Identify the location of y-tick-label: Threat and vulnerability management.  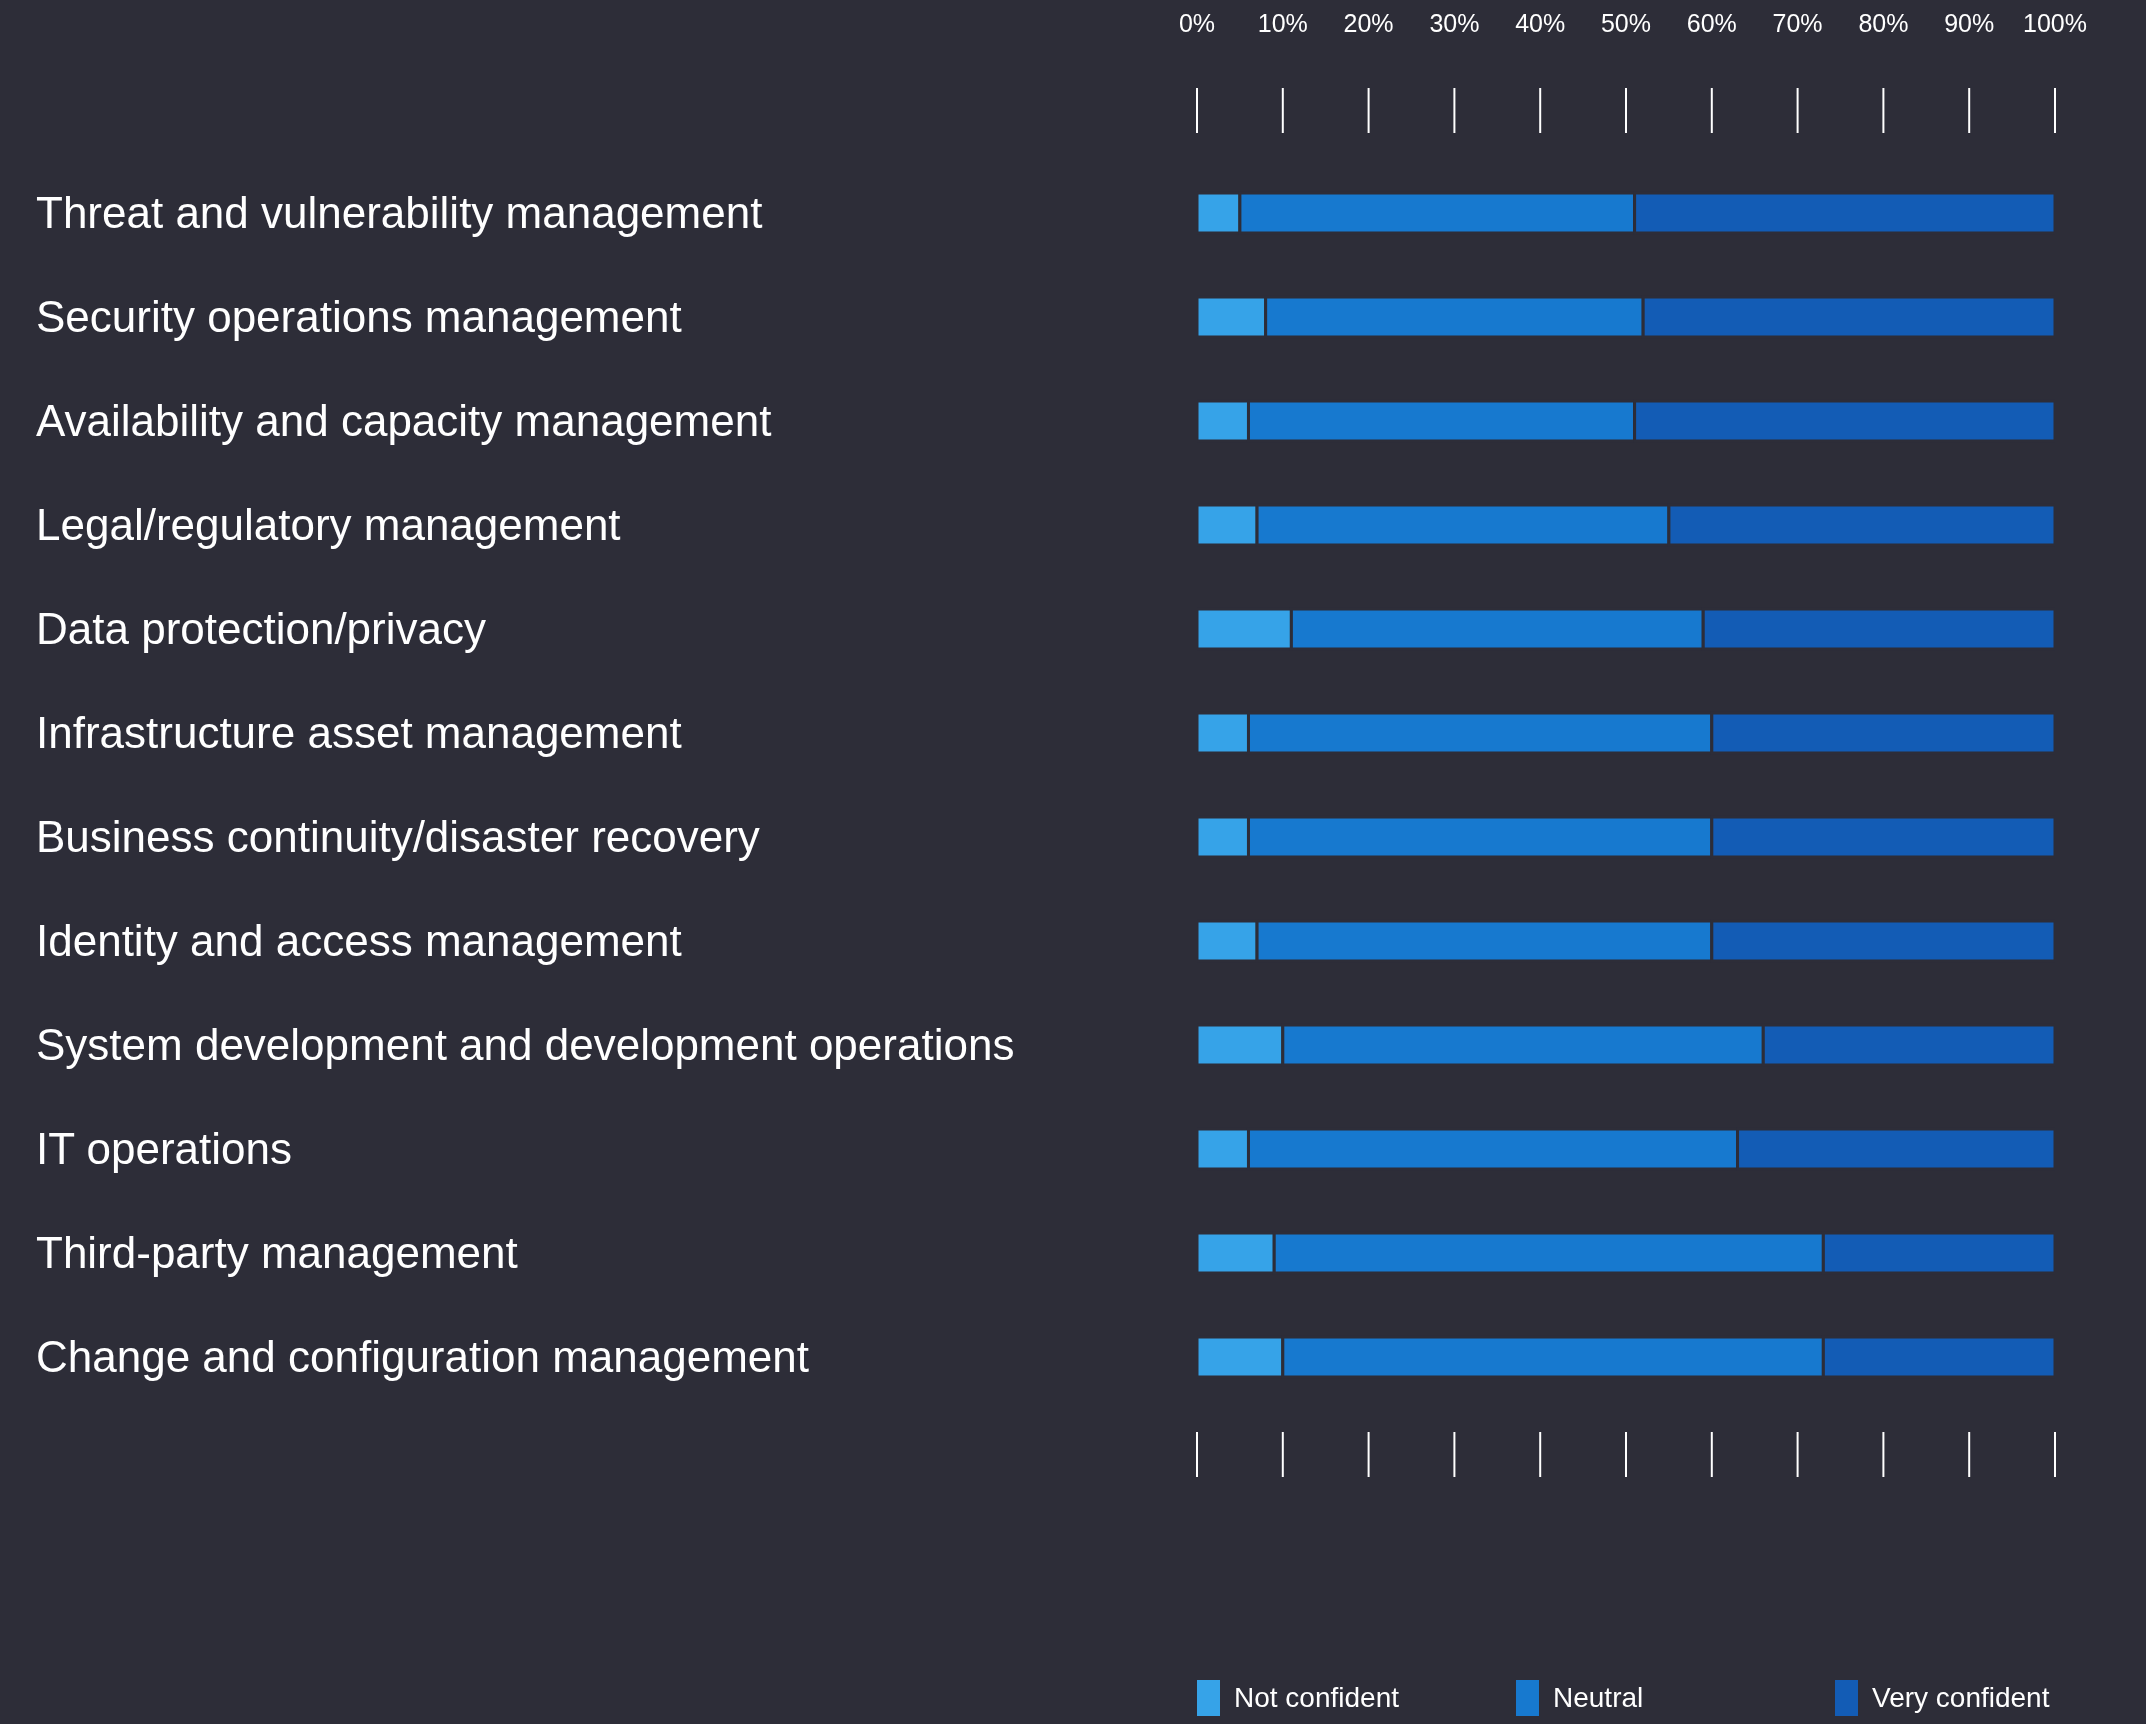
(399, 212).